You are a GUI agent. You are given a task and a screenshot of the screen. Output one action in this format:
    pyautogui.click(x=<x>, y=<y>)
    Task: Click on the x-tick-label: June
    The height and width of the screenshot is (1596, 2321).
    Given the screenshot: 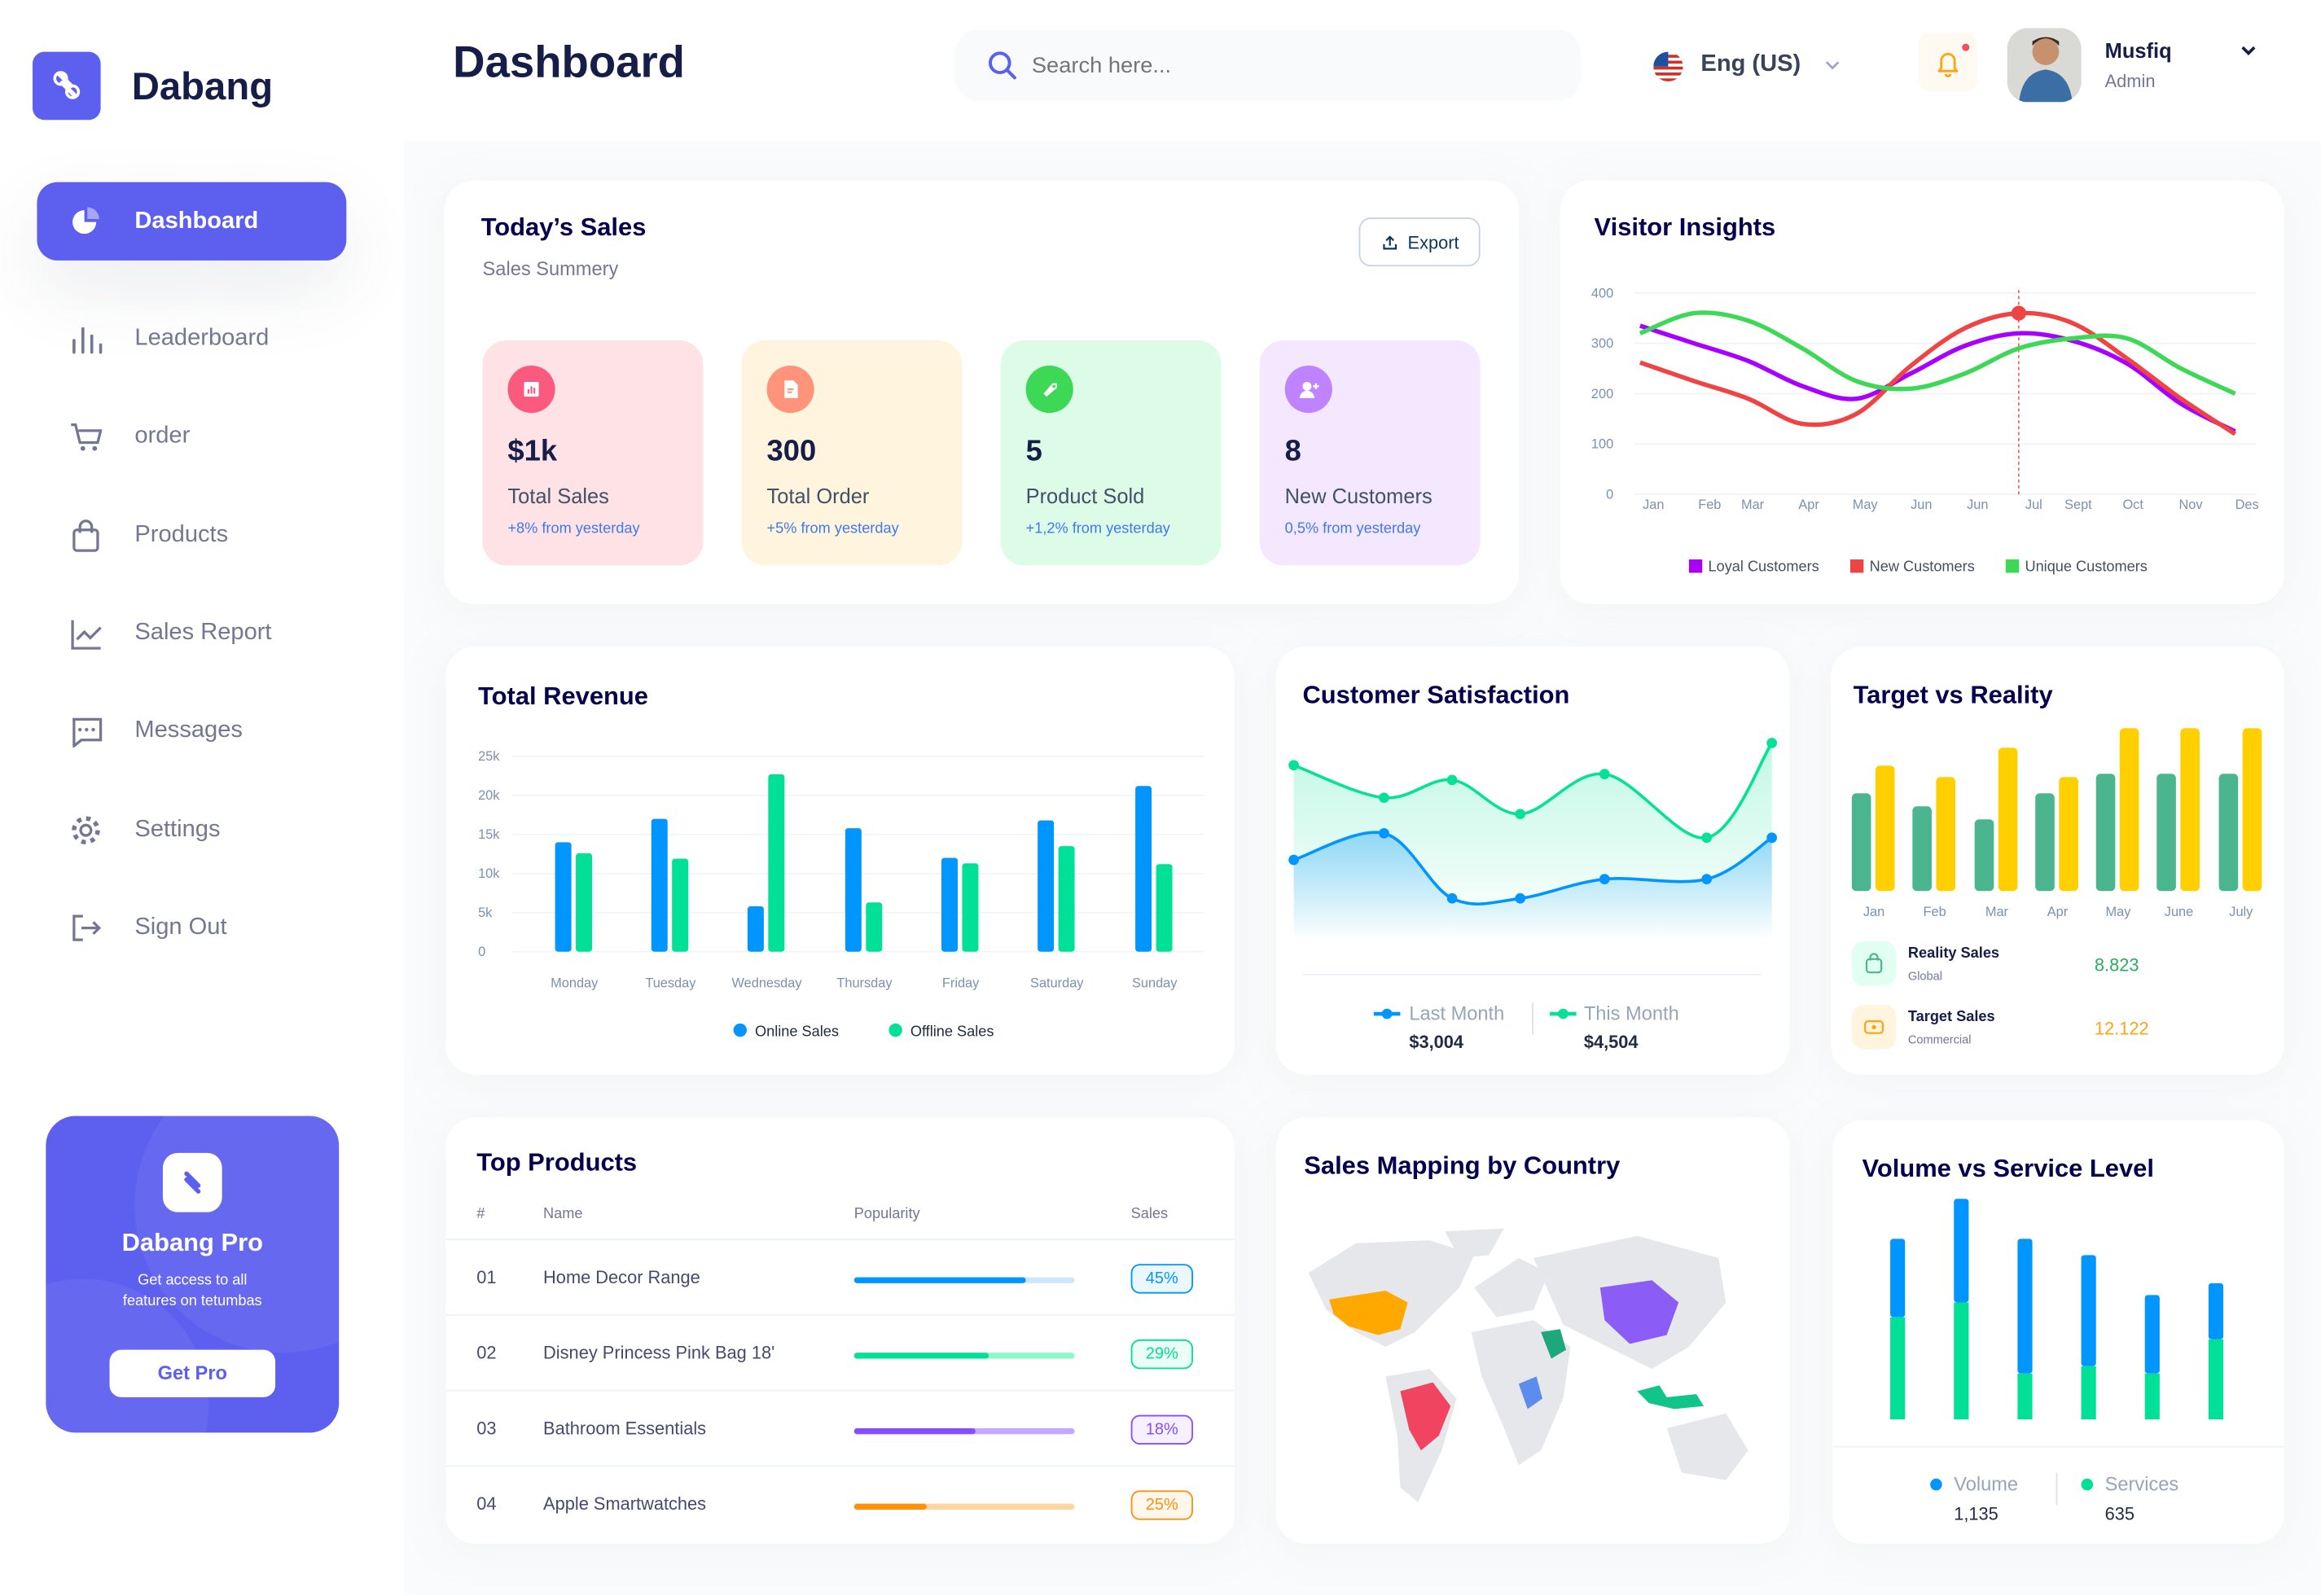 What is the action you would take?
    pyautogui.click(x=2179, y=912)
    